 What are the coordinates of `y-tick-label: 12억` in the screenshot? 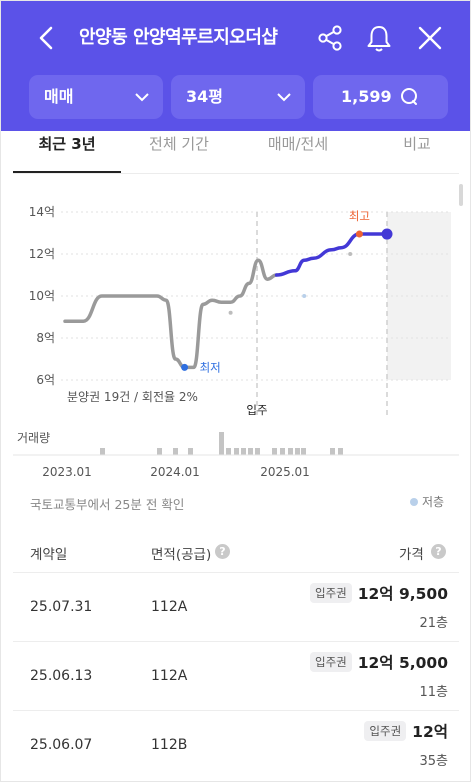 It's located at (42, 254).